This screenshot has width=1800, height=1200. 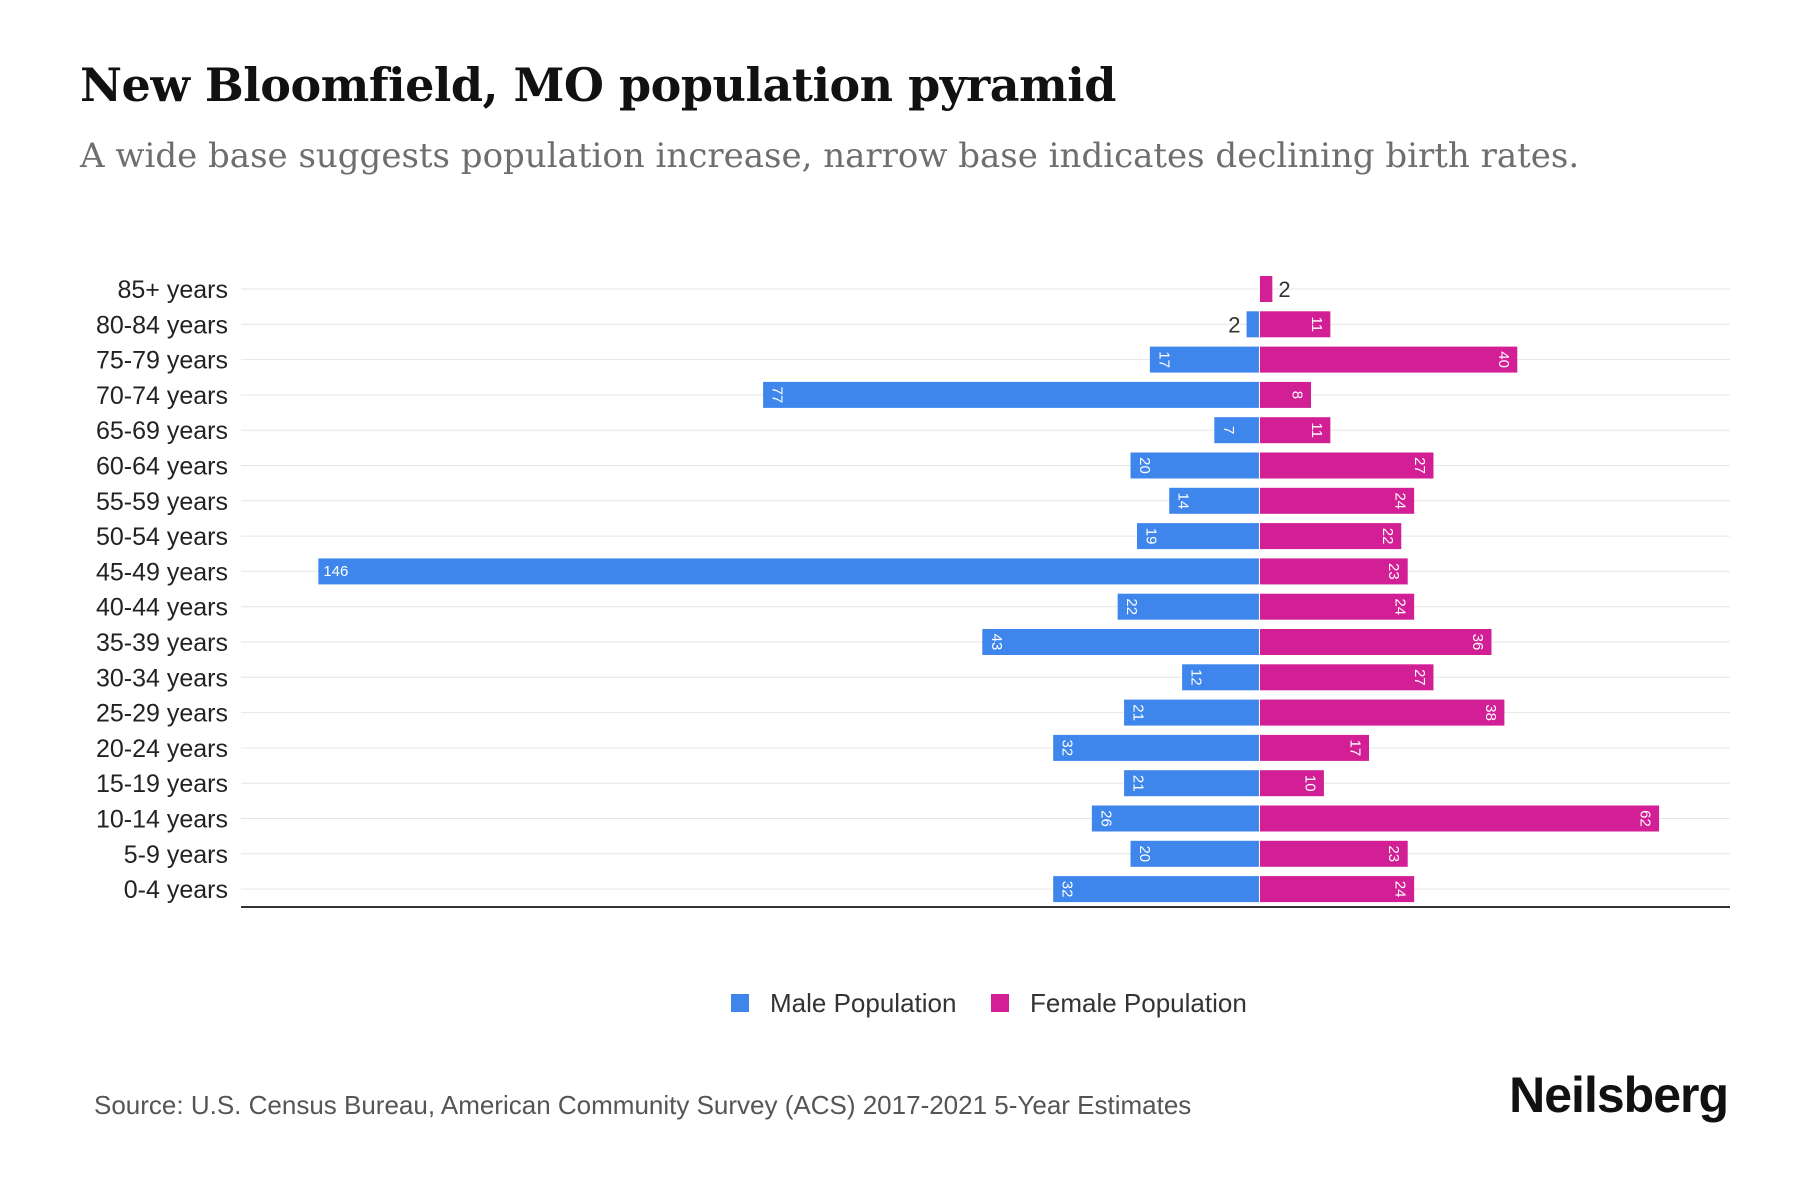 What do you see at coordinates (162, 572) in the screenshot?
I see `category-label: 45-49 years` at bounding box center [162, 572].